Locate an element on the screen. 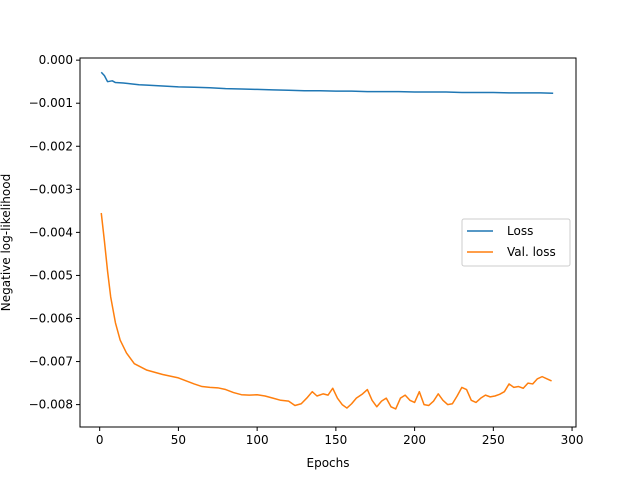  y-tick-label: −0.005 is located at coordinates (51, 275).